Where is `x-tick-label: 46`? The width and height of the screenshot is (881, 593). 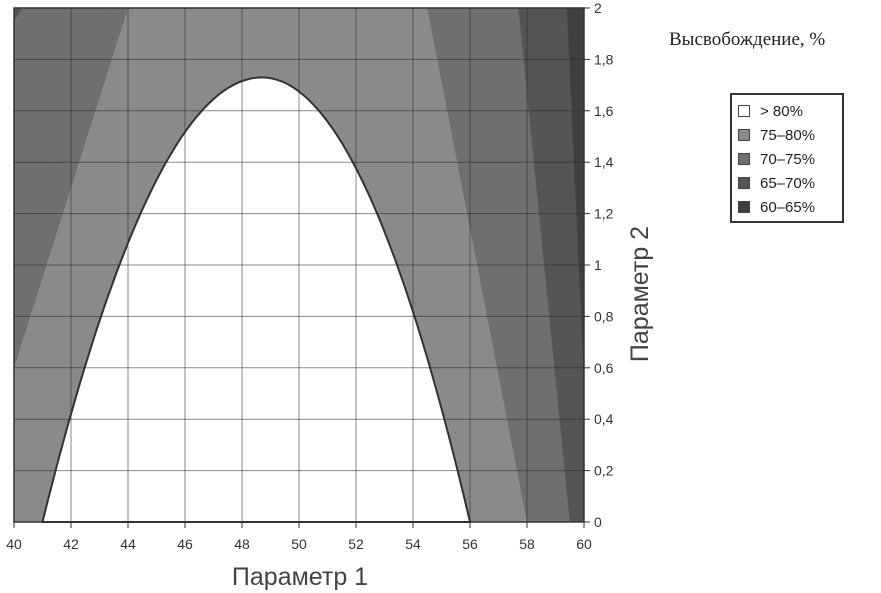 x-tick-label: 46 is located at coordinates (185, 544).